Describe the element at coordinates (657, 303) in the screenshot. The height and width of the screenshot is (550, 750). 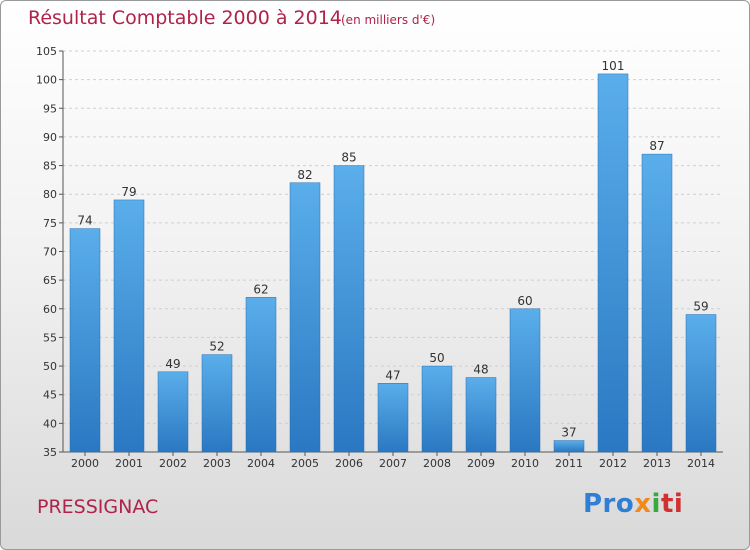
I see `bar-2013` at that location.